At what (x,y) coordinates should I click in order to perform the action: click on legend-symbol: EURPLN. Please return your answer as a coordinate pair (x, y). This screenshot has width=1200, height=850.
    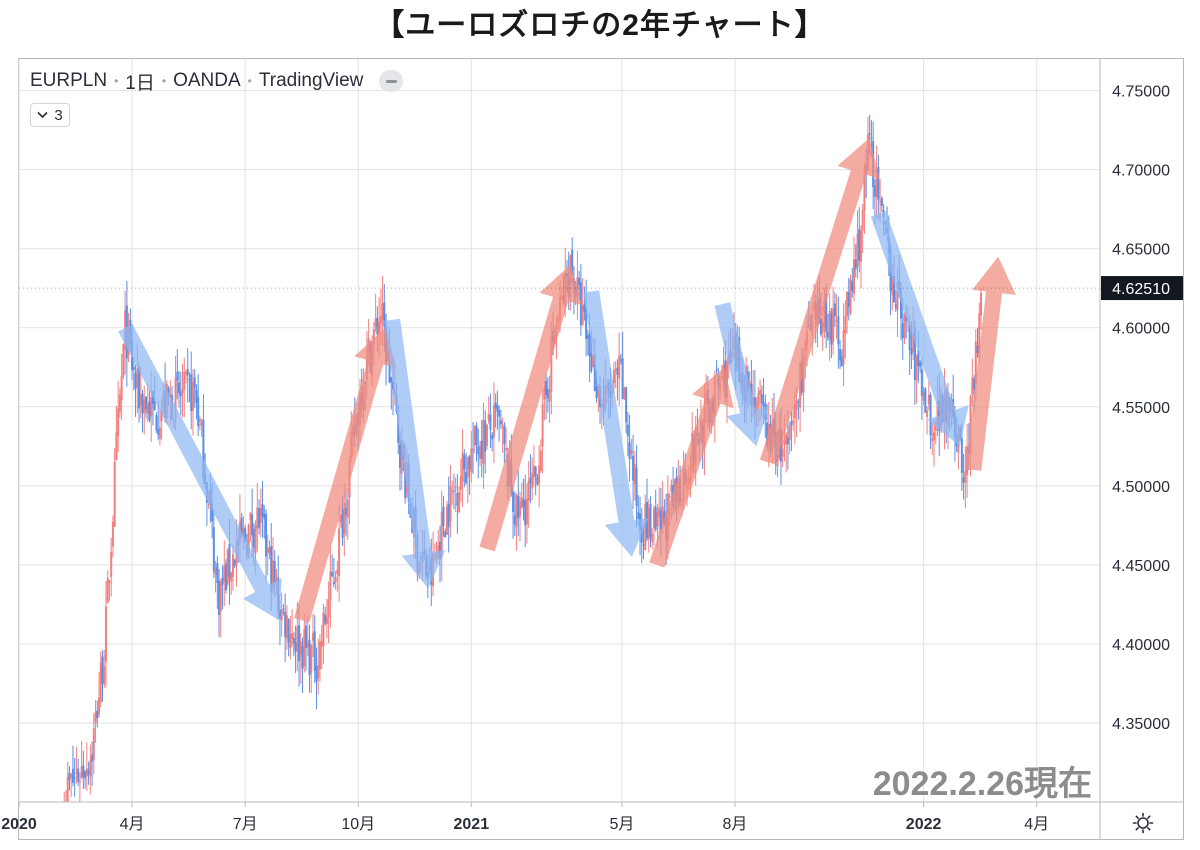
    Looking at the image, I should click on (69, 80).